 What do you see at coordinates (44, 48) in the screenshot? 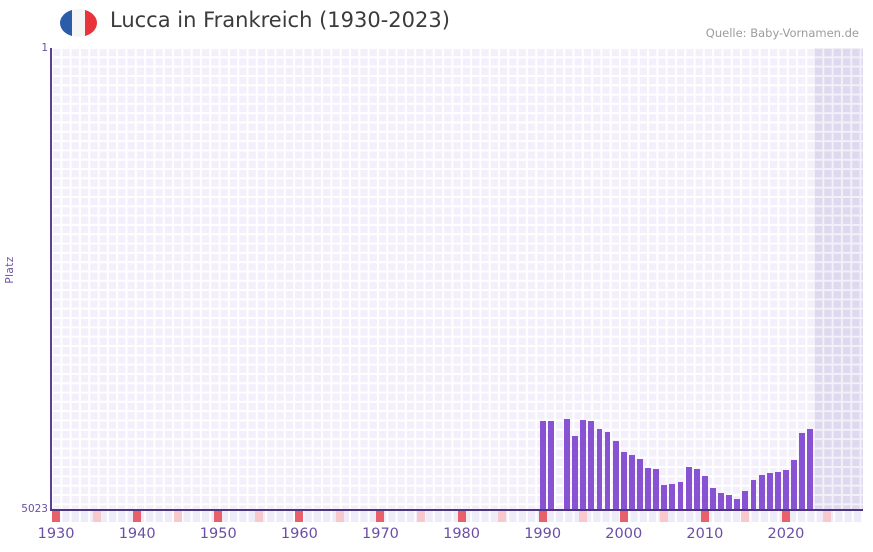
I see `y-axis-top-label: 1` at bounding box center [44, 48].